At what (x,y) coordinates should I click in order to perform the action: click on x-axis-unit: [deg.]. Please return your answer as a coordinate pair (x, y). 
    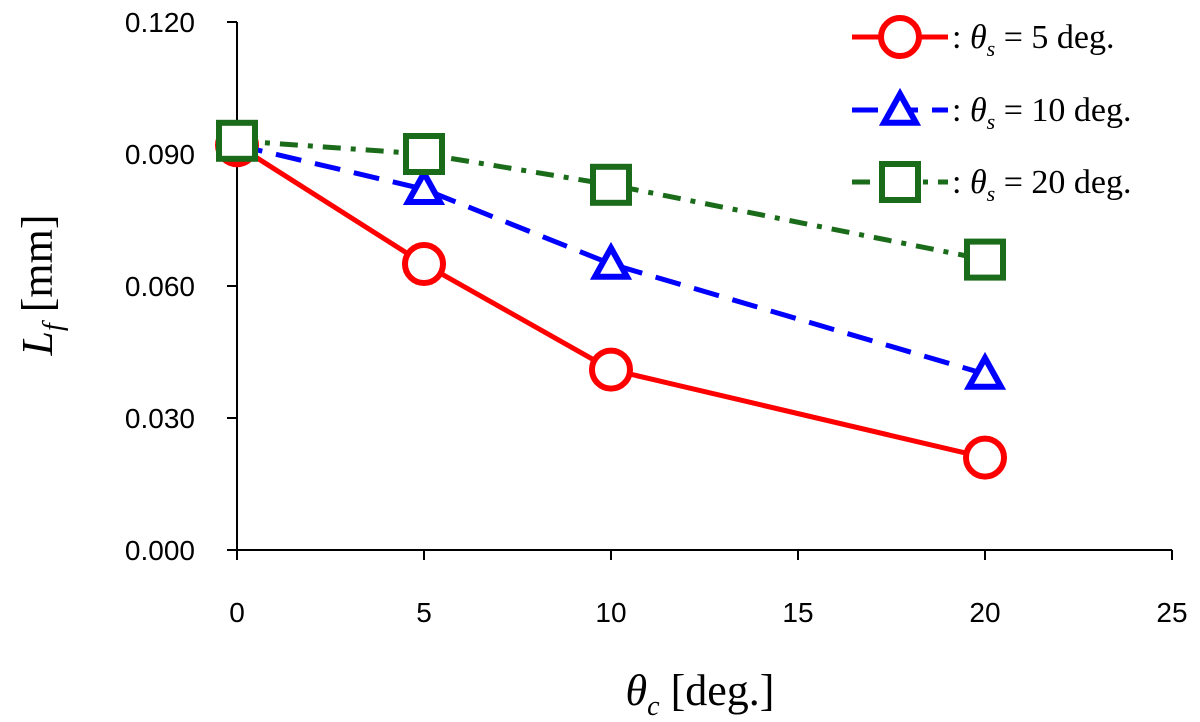
    Looking at the image, I should click on (717, 690).